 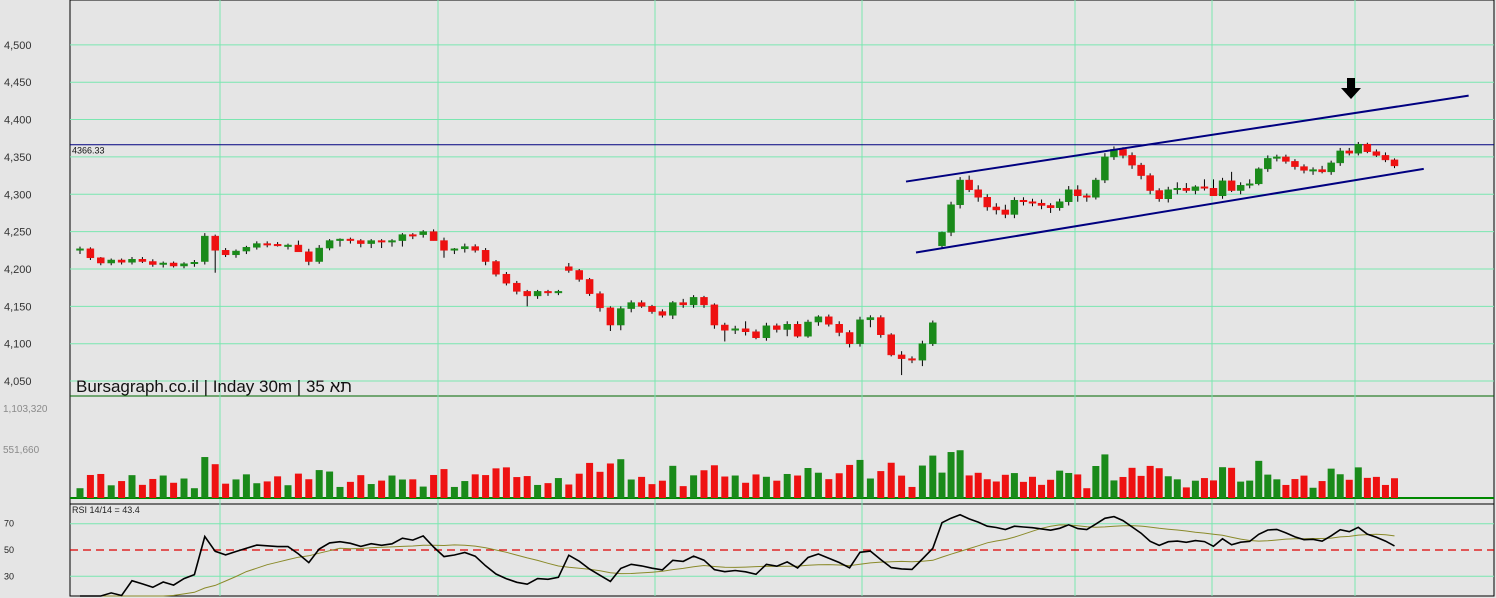 I want to click on rsi-title: RSI 14/14 = 43.4, so click(x=106, y=510).